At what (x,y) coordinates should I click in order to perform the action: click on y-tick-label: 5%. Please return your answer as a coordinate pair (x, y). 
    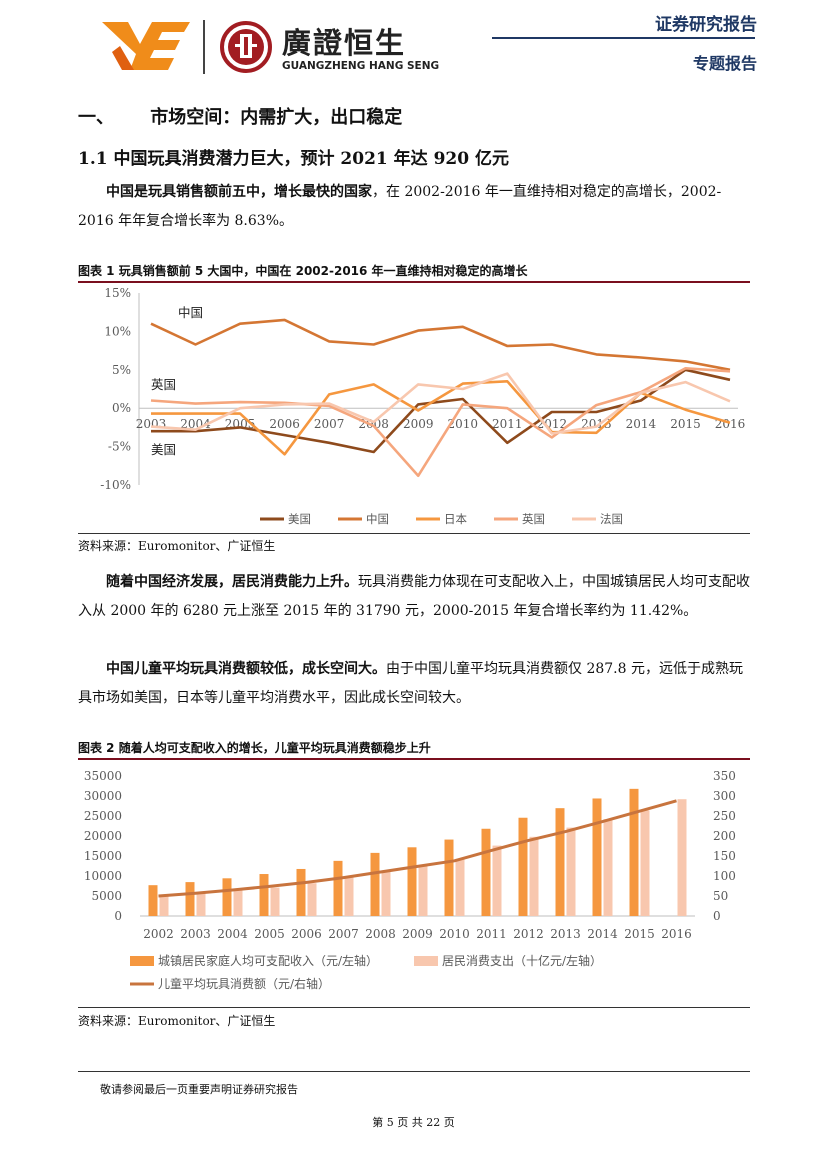
    Looking at the image, I should click on (121, 370).